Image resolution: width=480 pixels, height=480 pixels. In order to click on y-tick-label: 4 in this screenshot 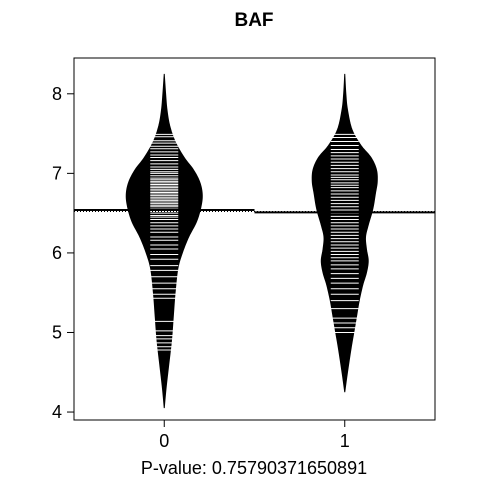, I will do `click(57, 412)`.